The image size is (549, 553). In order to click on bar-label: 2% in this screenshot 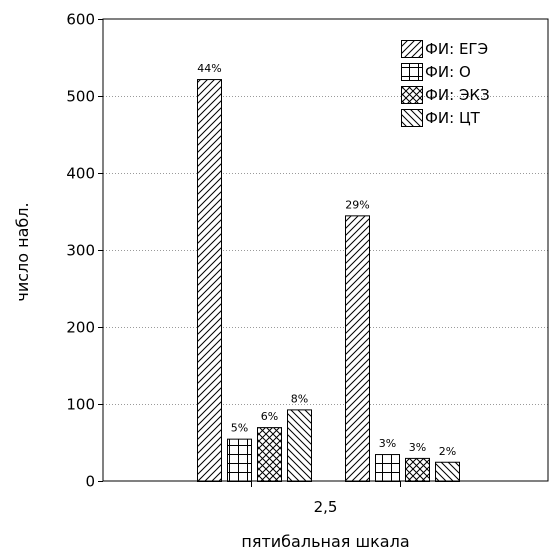, I will do `click(447, 451)`.